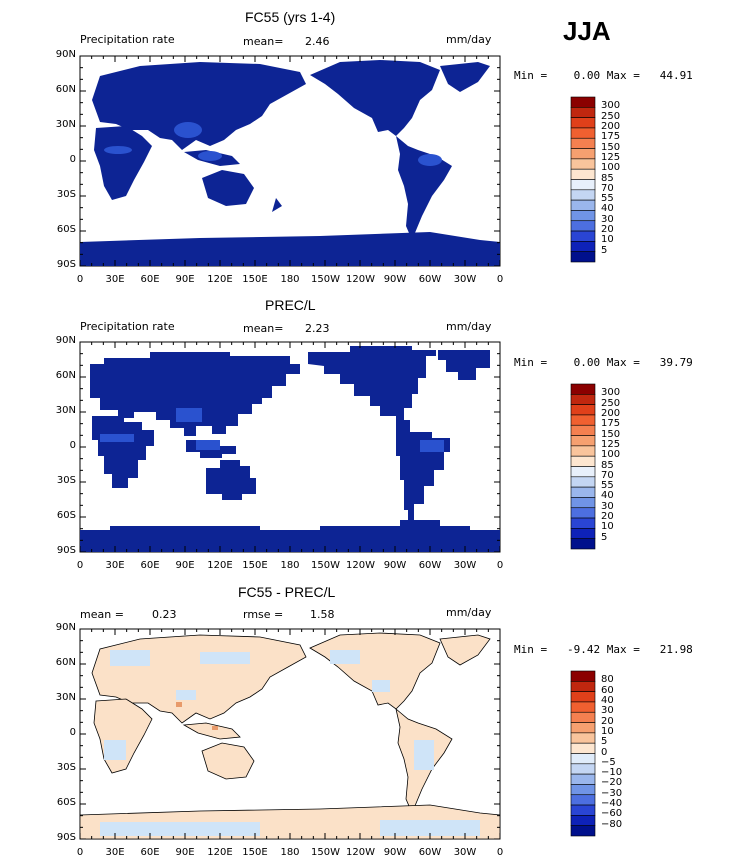 Image resolution: width=733 pixels, height=866 pixels. Describe the element at coordinates (603, 649) in the screenshot. I see `min-max-text: Min = -9.42 Max = 21.98` at that location.